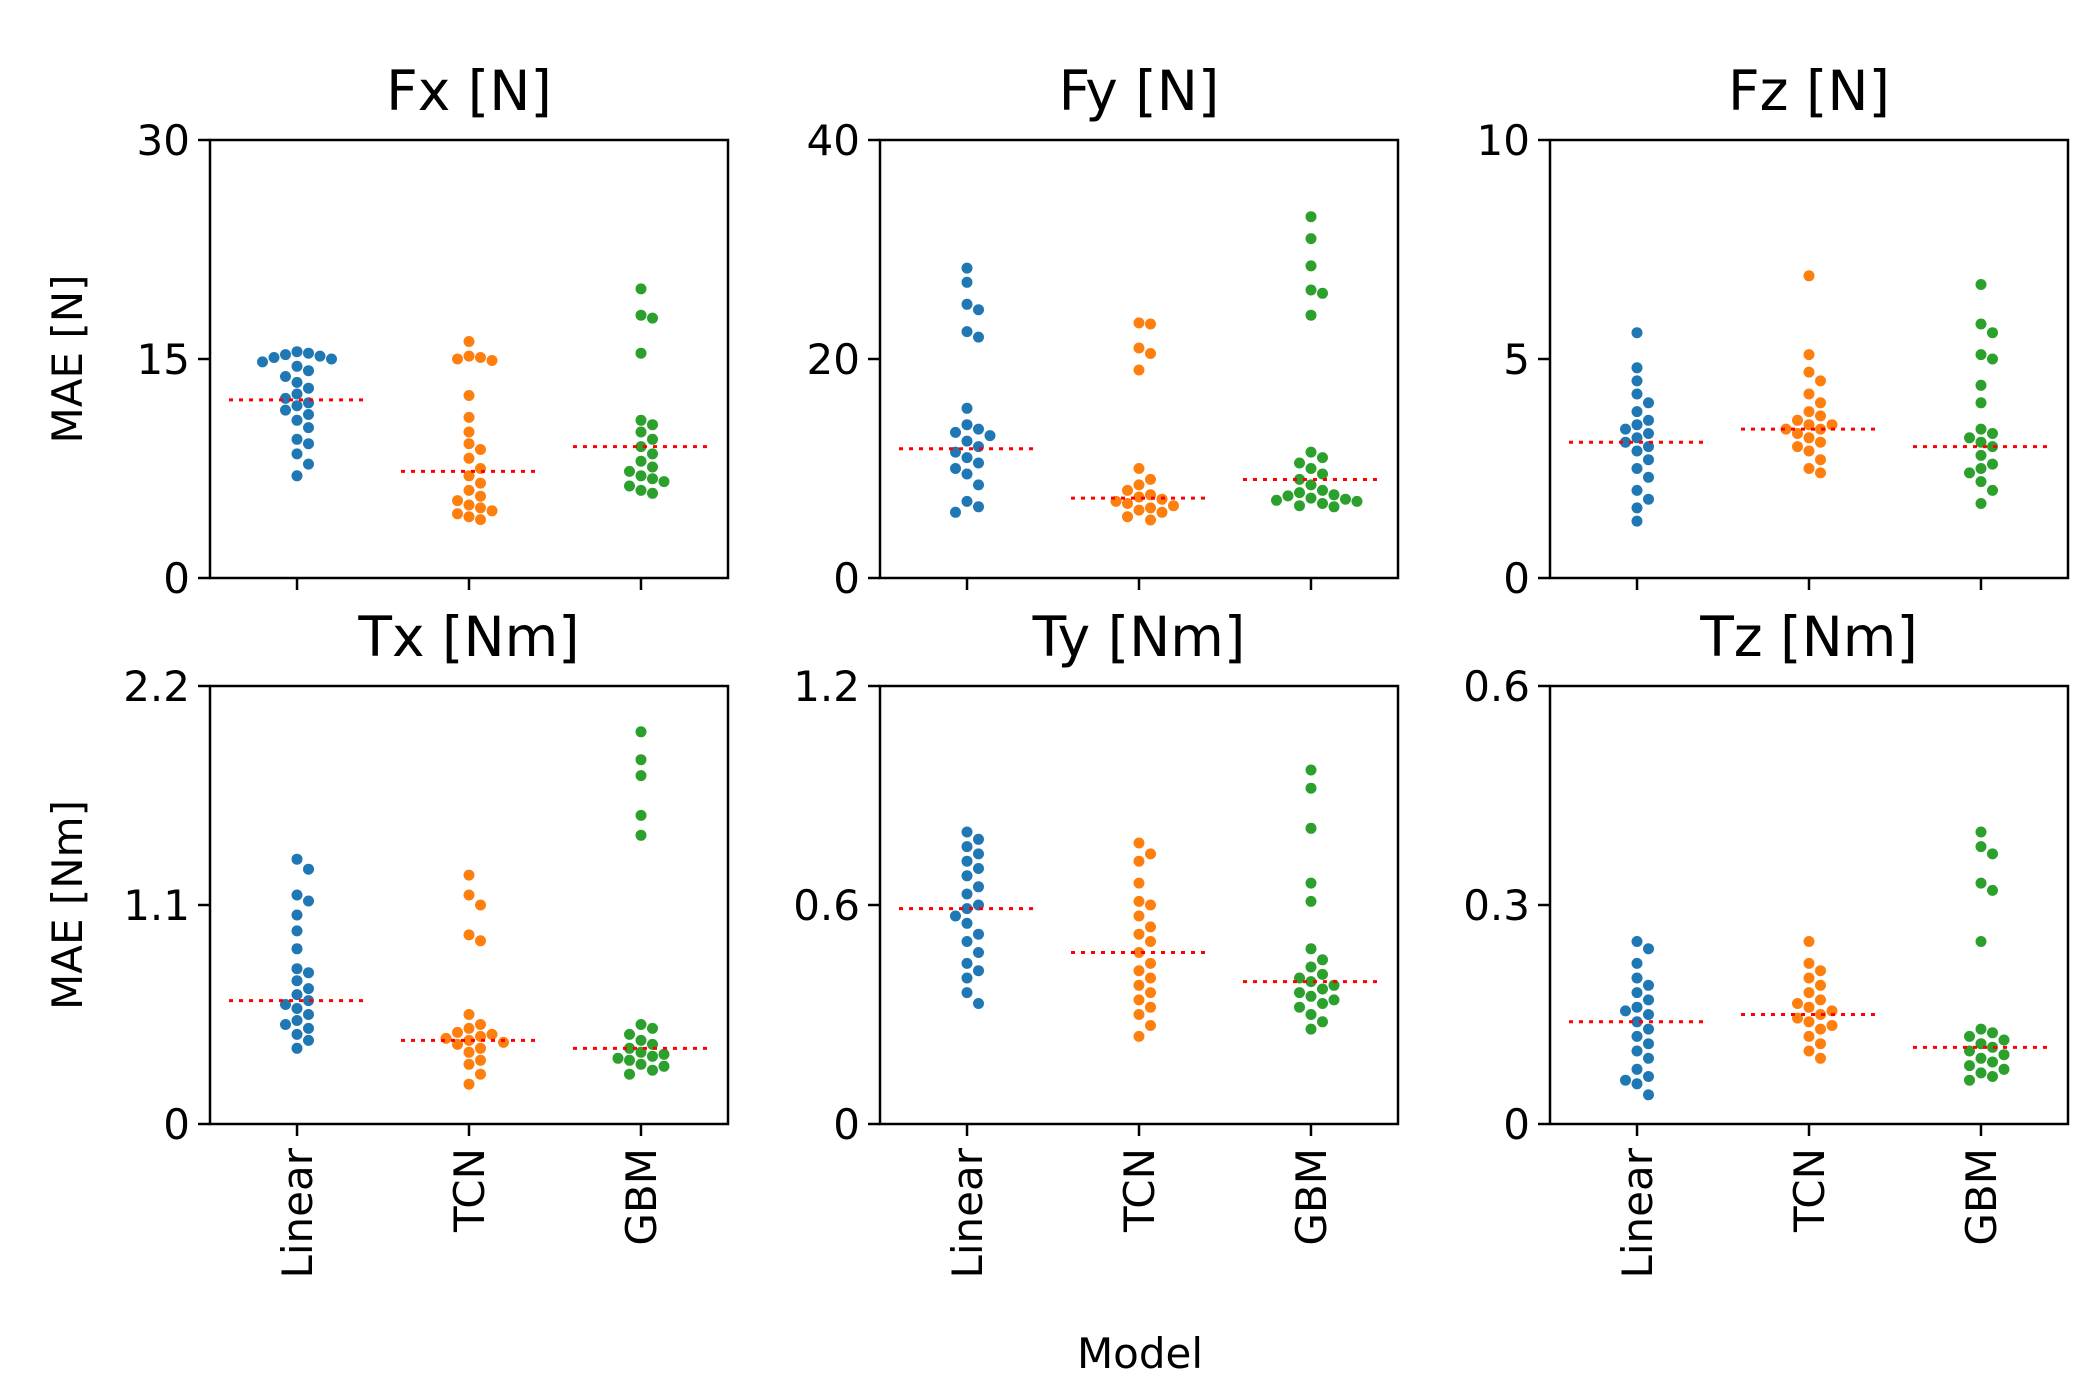  Describe the element at coordinates (833, 140) in the screenshot. I see `y-tick-label: 40` at that location.